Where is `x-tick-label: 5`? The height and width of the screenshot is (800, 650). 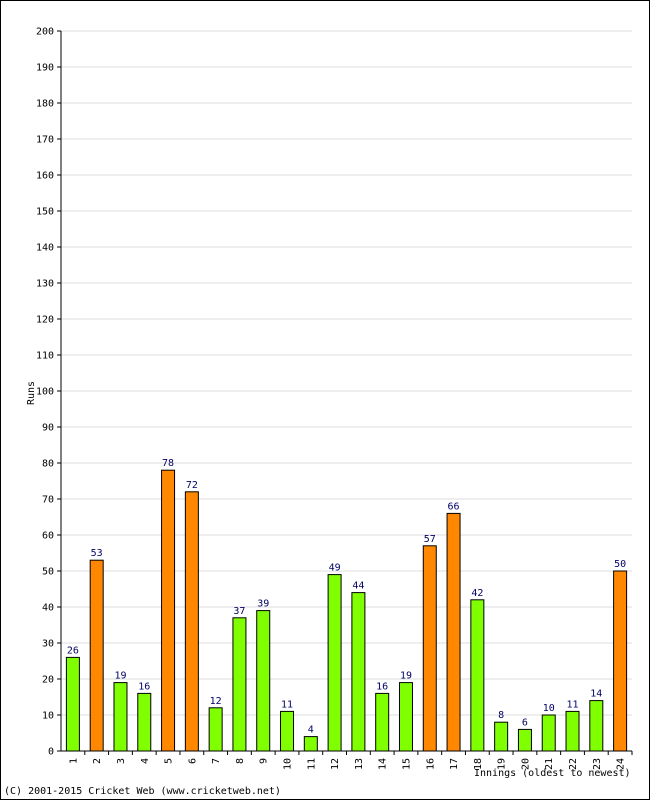
x-tick-label: 5 is located at coordinates (169, 761).